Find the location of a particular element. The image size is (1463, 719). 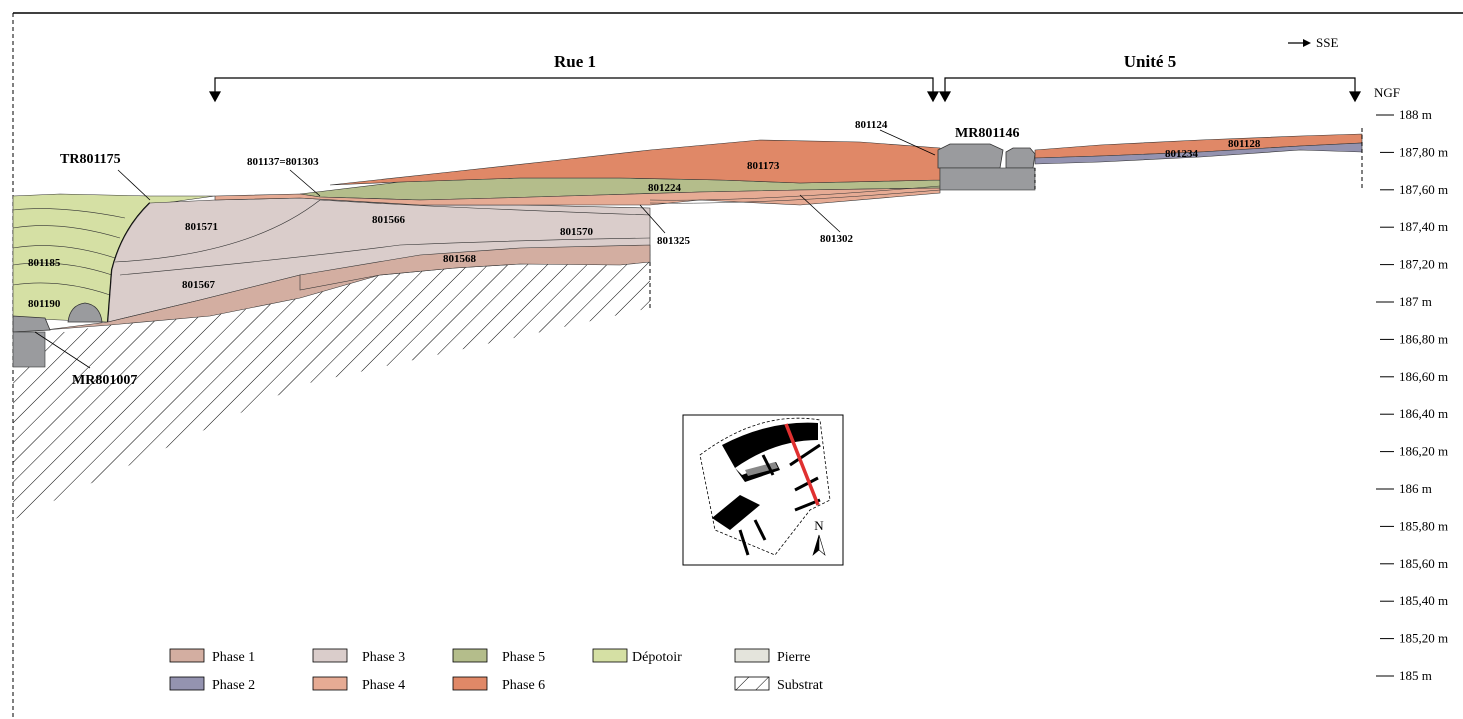

scale-tick-label: 187,40 m is located at coordinates (1423, 226).